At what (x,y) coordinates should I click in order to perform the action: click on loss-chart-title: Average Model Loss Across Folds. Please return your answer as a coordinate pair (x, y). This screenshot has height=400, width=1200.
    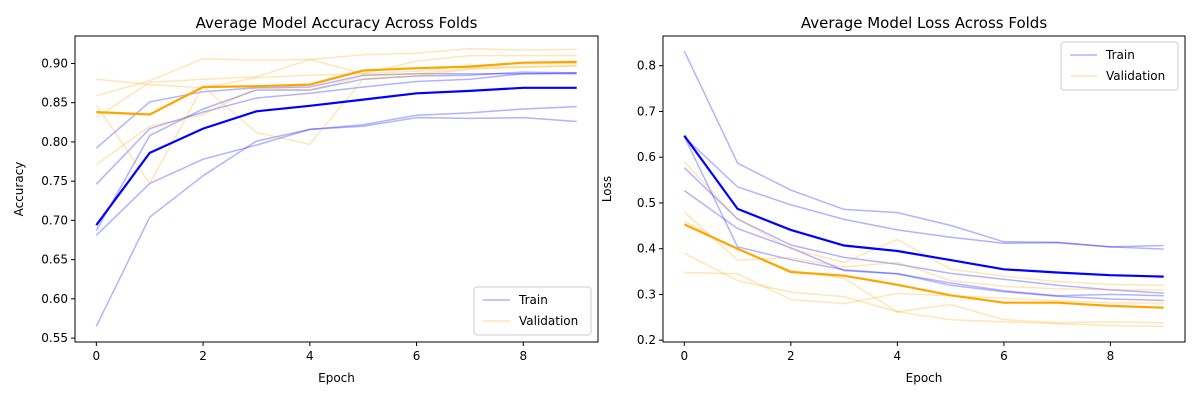
    Looking at the image, I should click on (924, 23).